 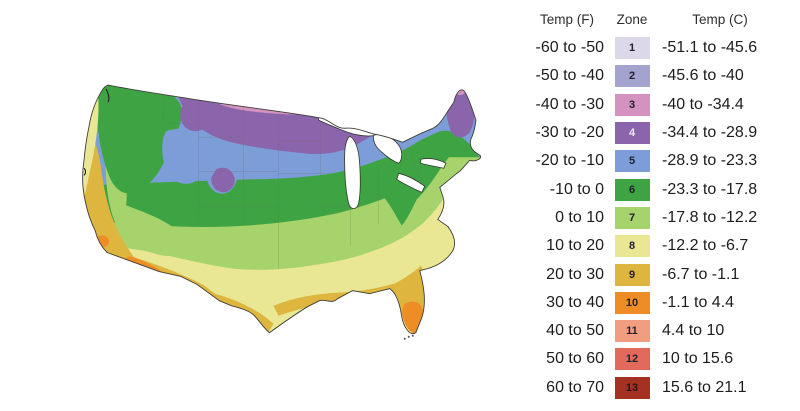 What do you see at coordinates (655, 133) in the screenshot?
I see `legend-row-zone-4: -30 to -20 4 -34.4 to -28.9` at bounding box center [655, 133].